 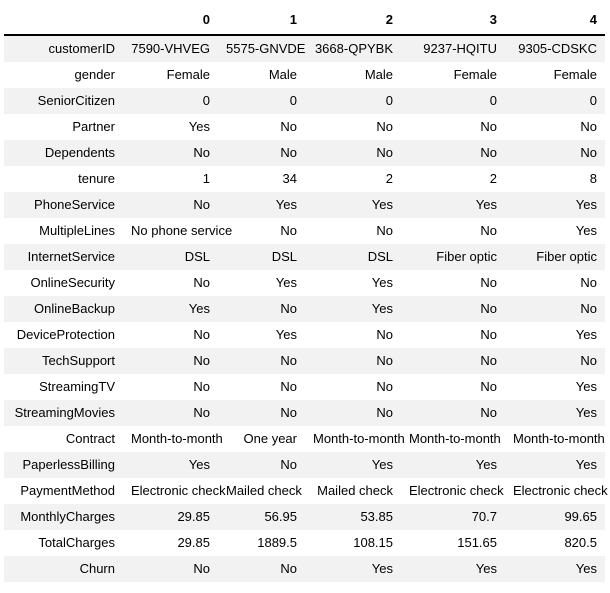 I want to click on row-label: Contract, so click(x=90, y=438).